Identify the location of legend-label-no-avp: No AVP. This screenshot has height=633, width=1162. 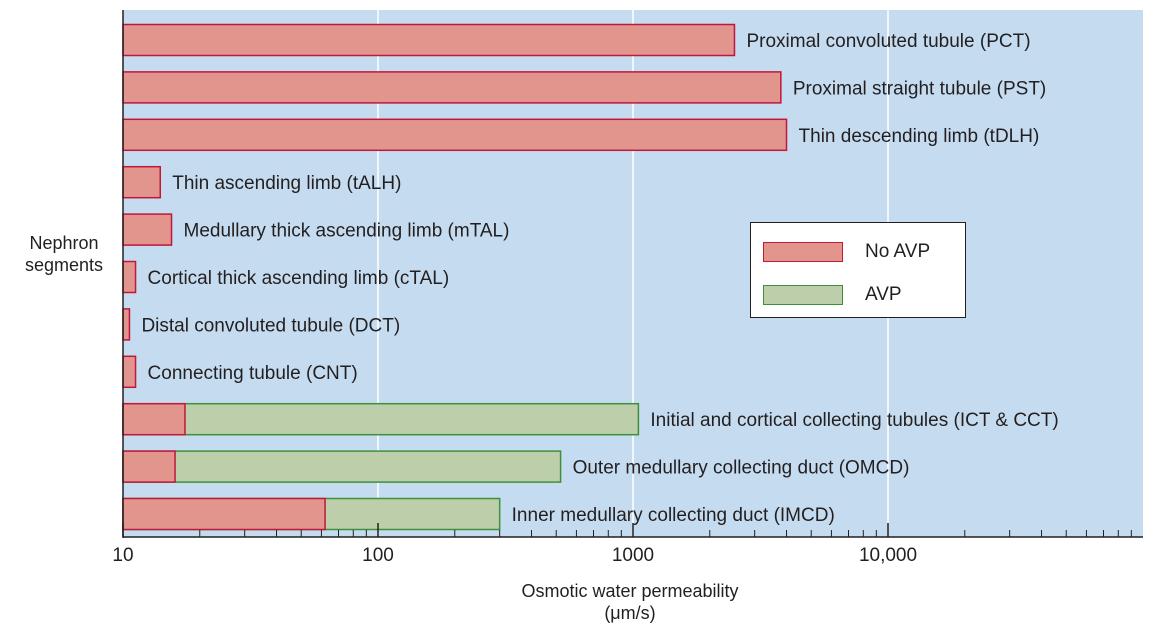
(898, 251).